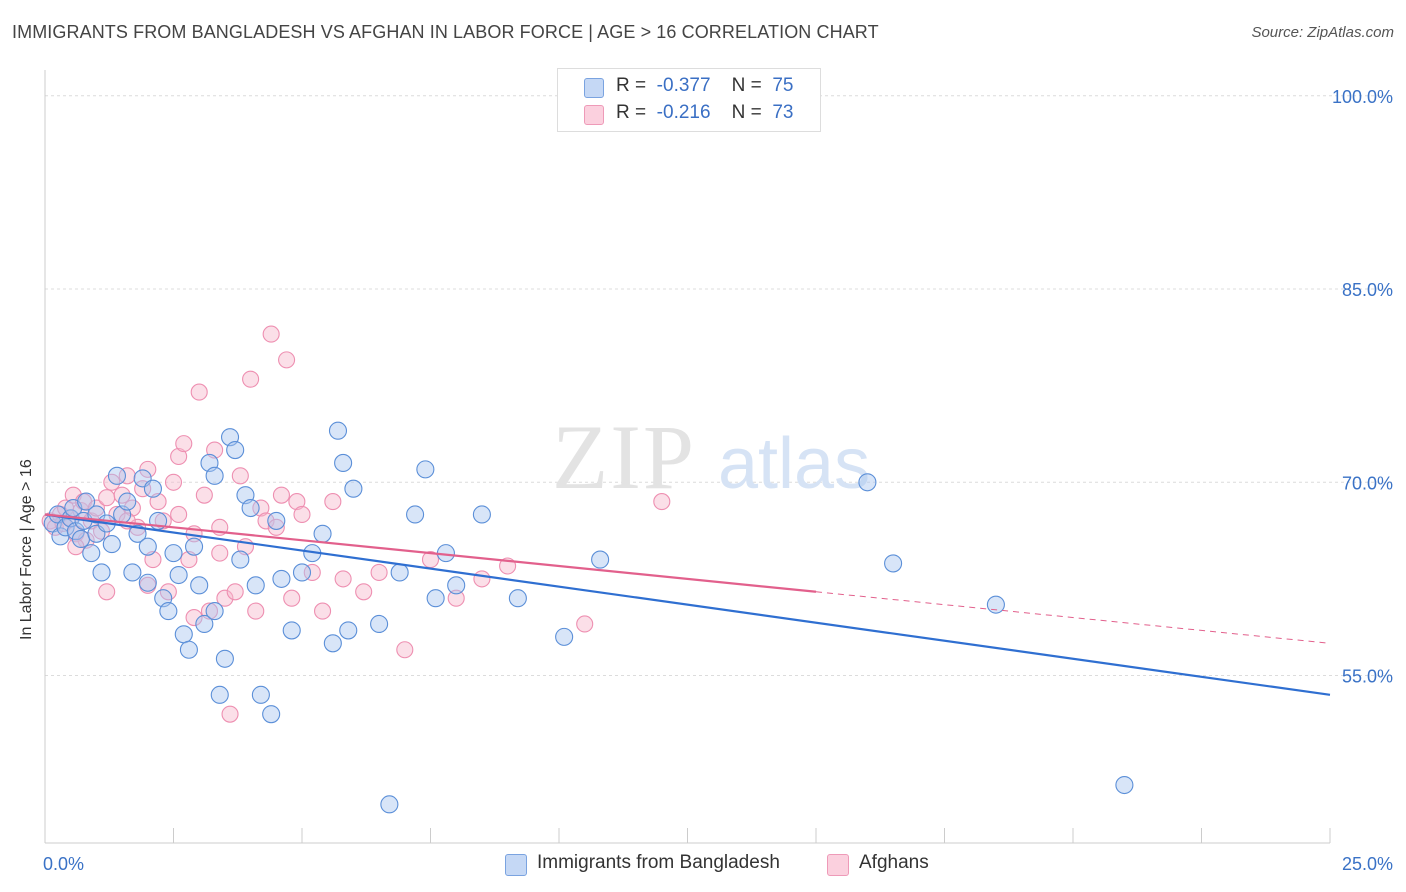 Image resolution: width=1406 pixels, height=892 pixels. Describe the element at coordinates (1362, 97) in the screenshot. I see `y-tick-label-0: 100.0%` at that location.